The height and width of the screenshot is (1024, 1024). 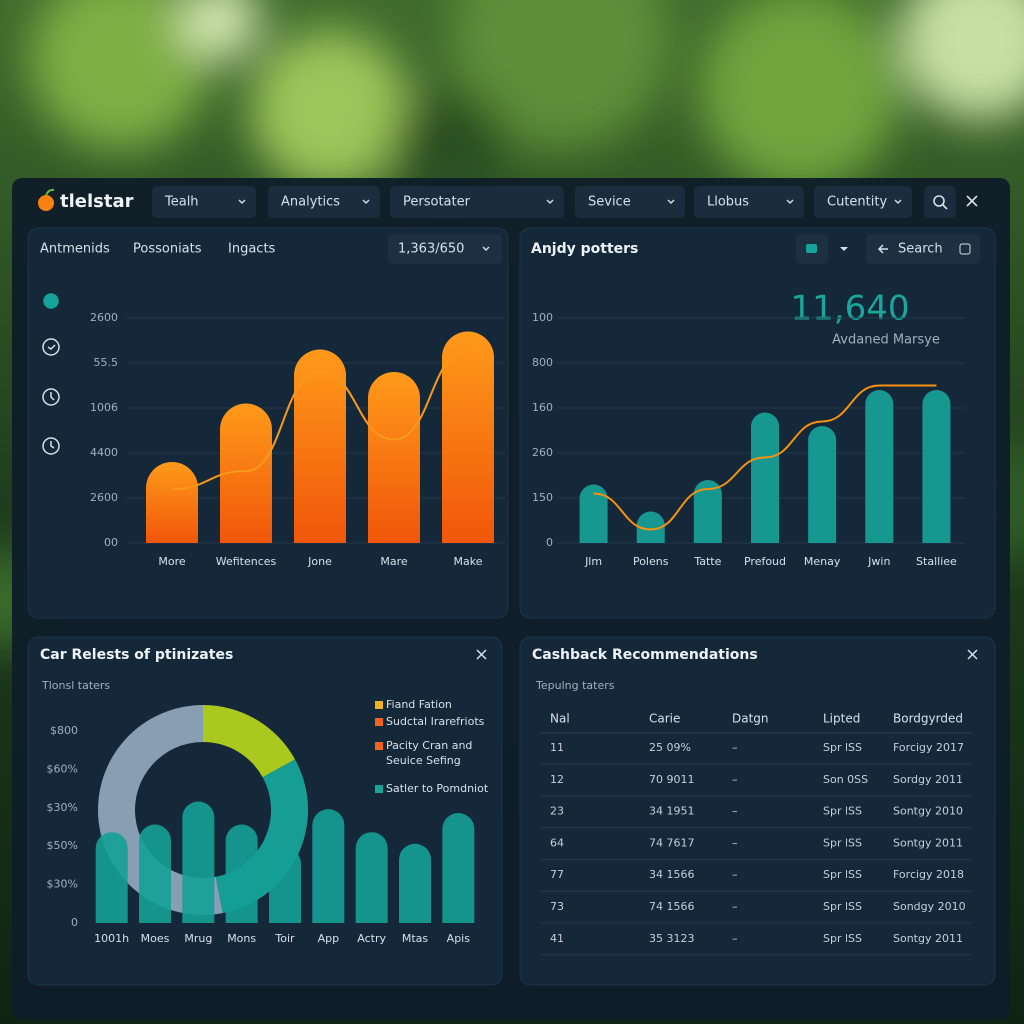 I want to click on x-tick-label: App, so click(x=329, y=938).